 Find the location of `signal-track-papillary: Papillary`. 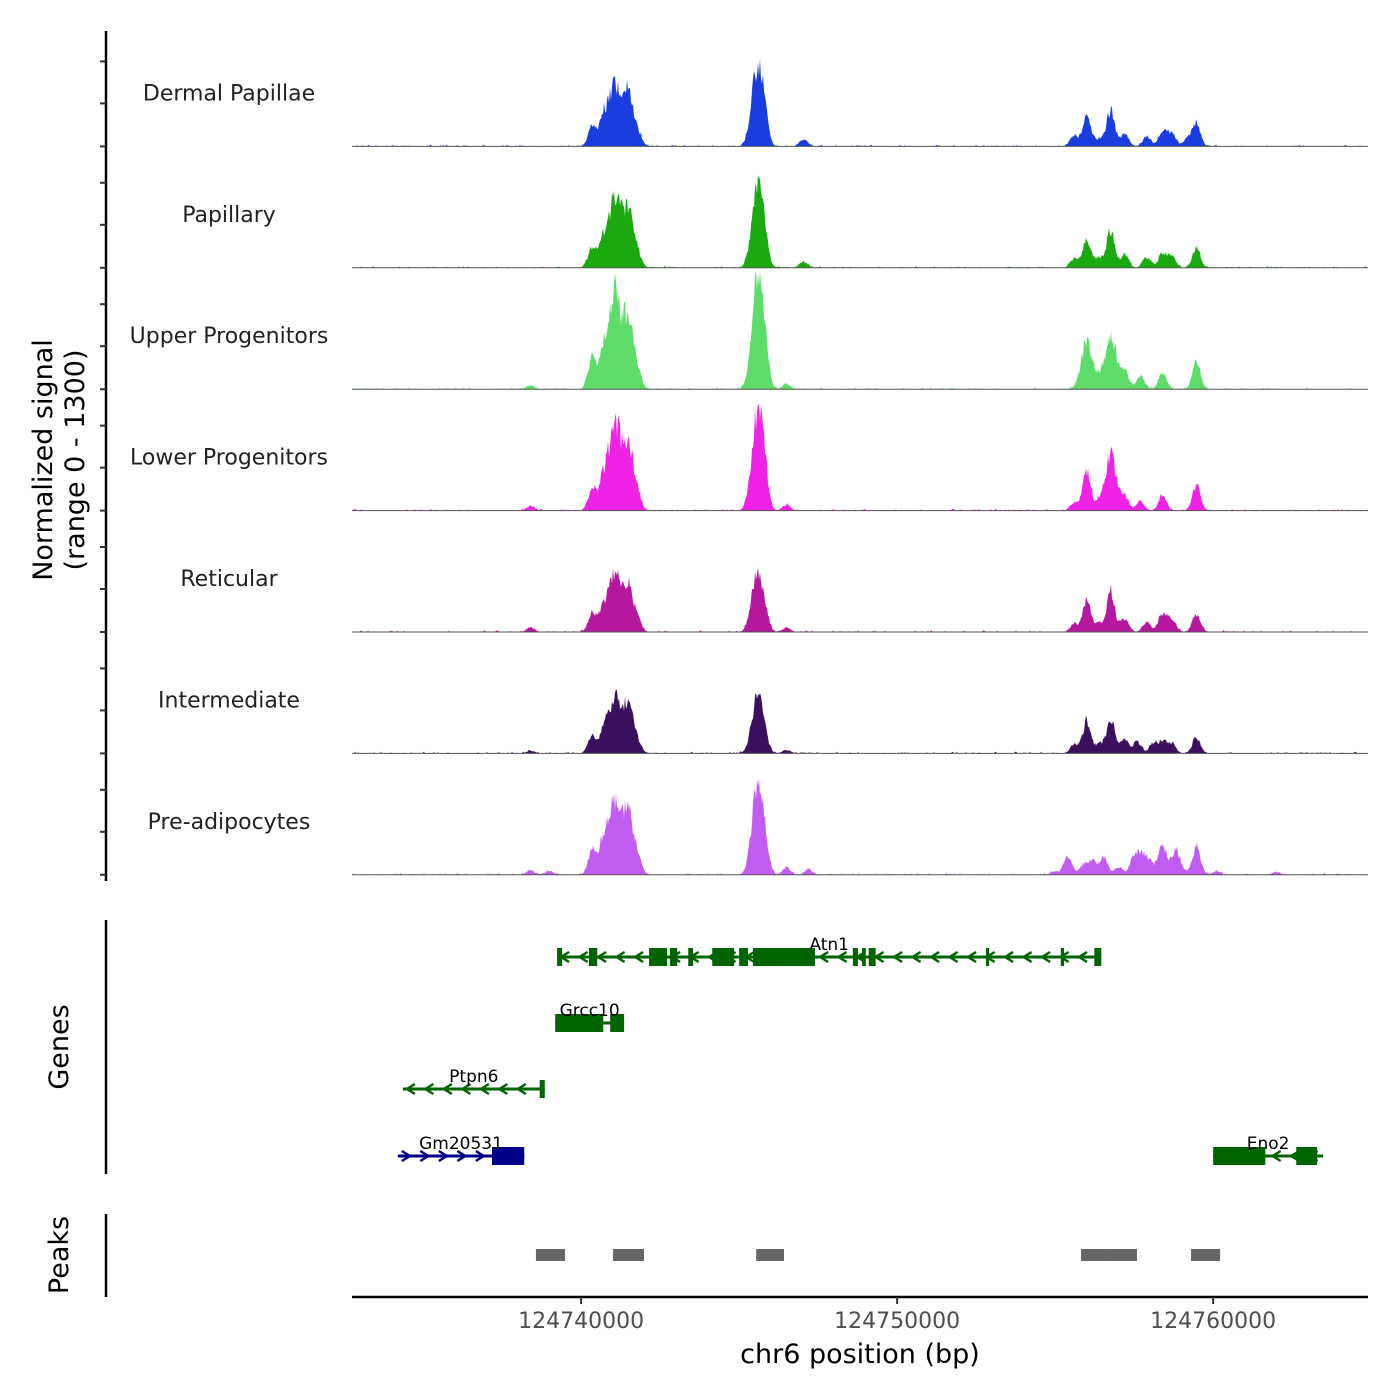

signal-track-papillary: Papillary is located at coordinates (775, 221).